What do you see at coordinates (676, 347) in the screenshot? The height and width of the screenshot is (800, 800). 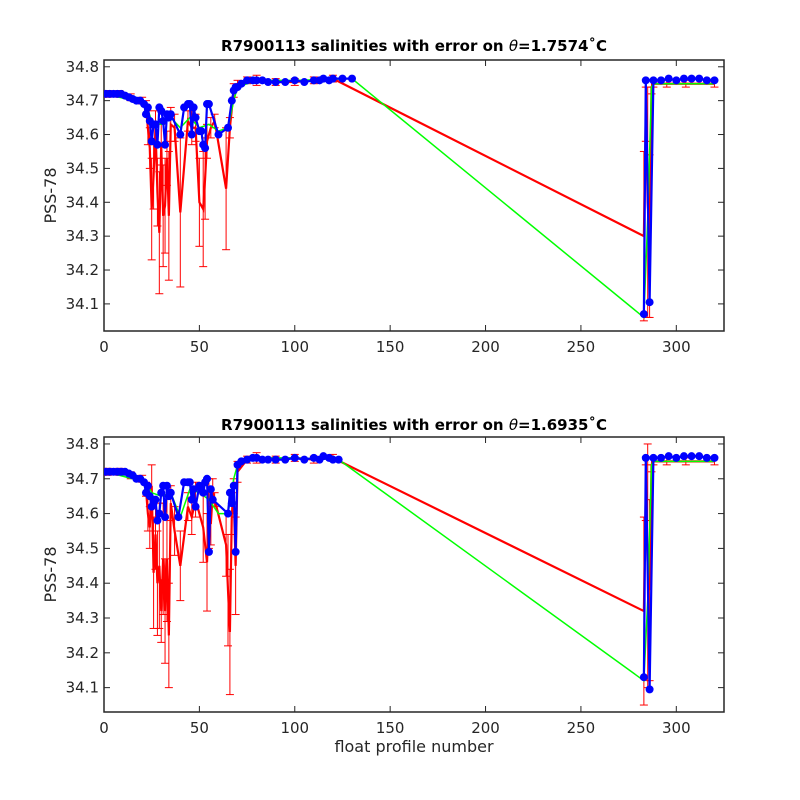 I see `top-x-tick-label: 300` at bounding box center [676, 347].